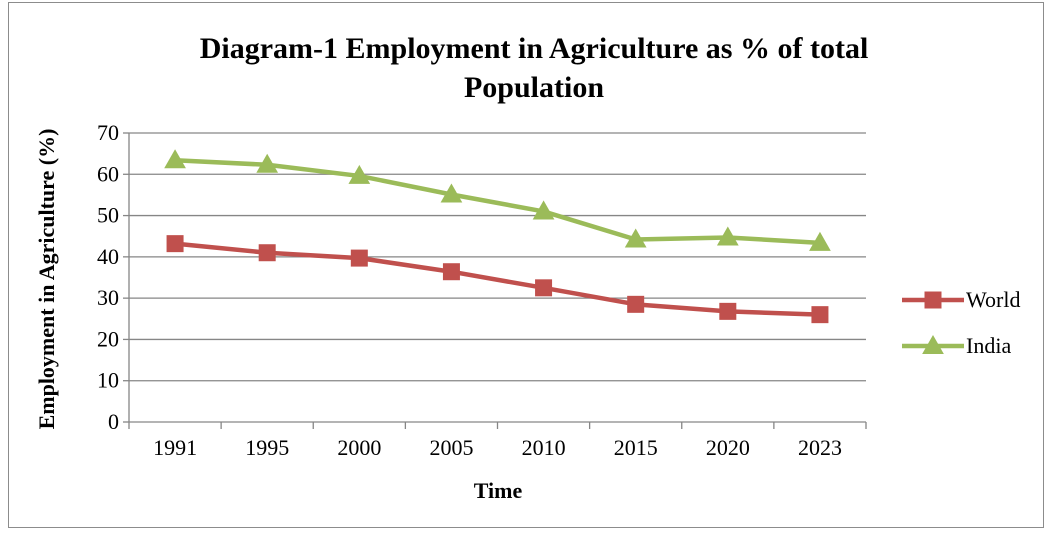 The height and width of the screenshot is (533, 1049). Describe the element at coordinates (359, 447) in the screenshot. I see `x-tick-label: 2000` at that location.